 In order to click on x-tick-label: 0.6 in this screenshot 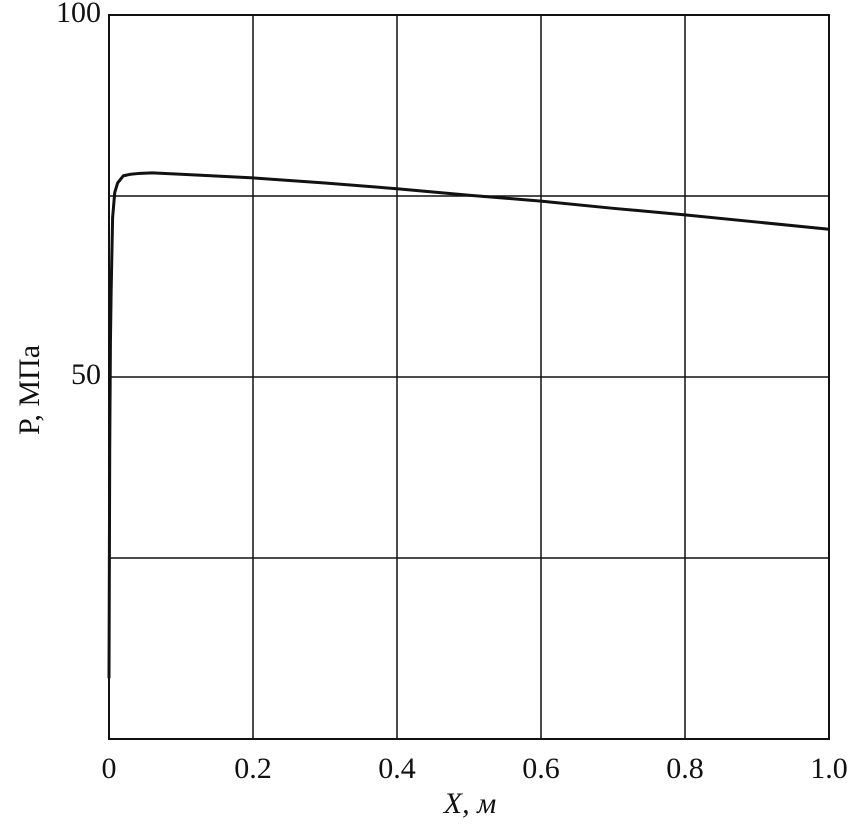, I will do `click(541, 768)`.